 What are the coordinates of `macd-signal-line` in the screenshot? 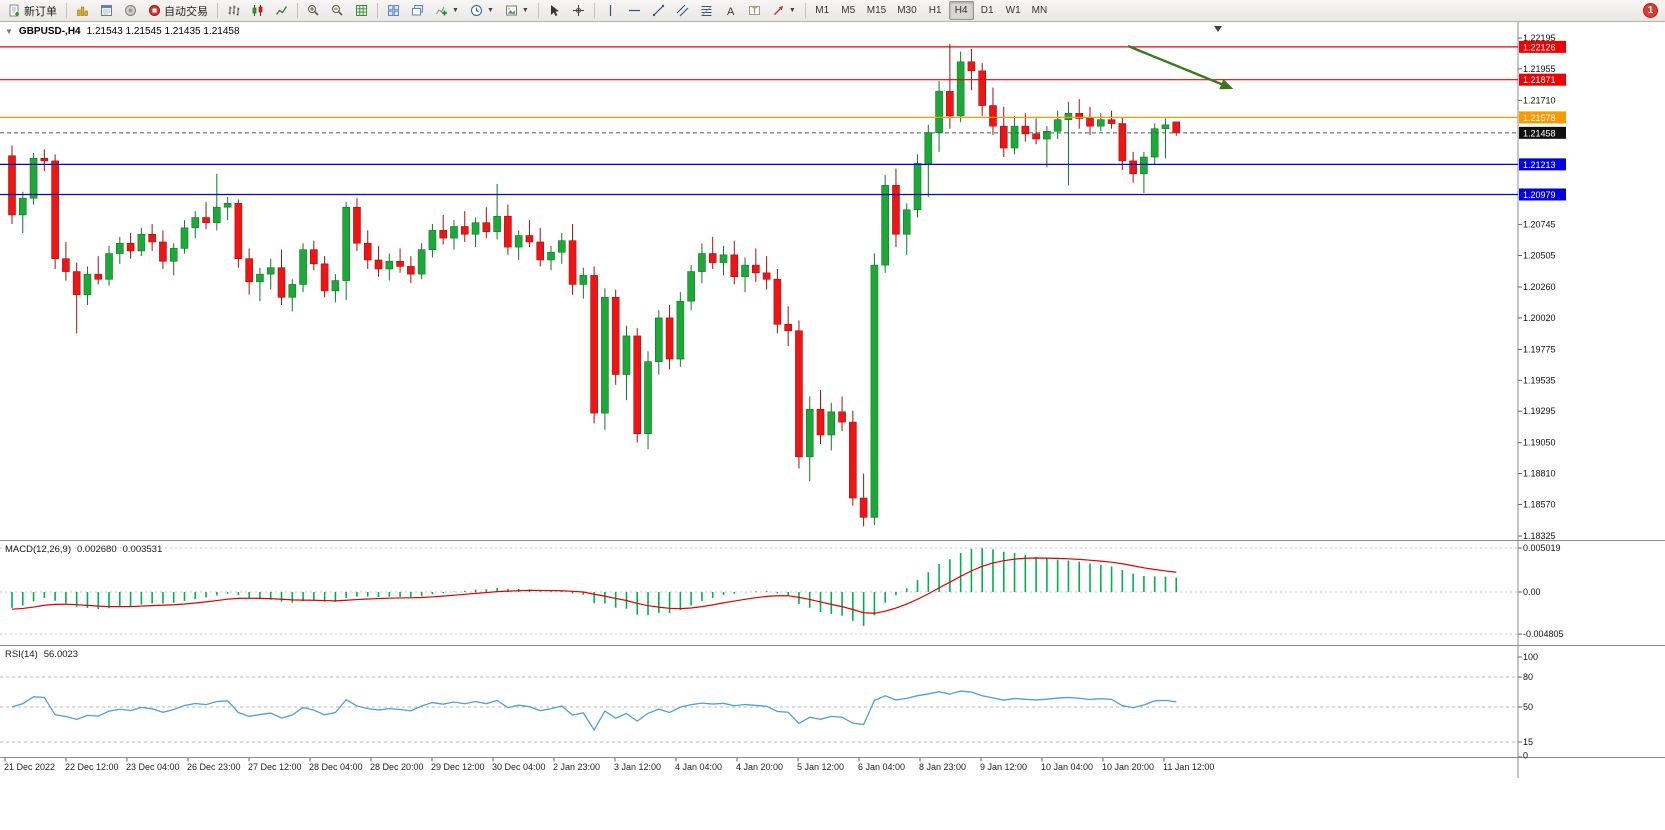 It's located at (594, 585).